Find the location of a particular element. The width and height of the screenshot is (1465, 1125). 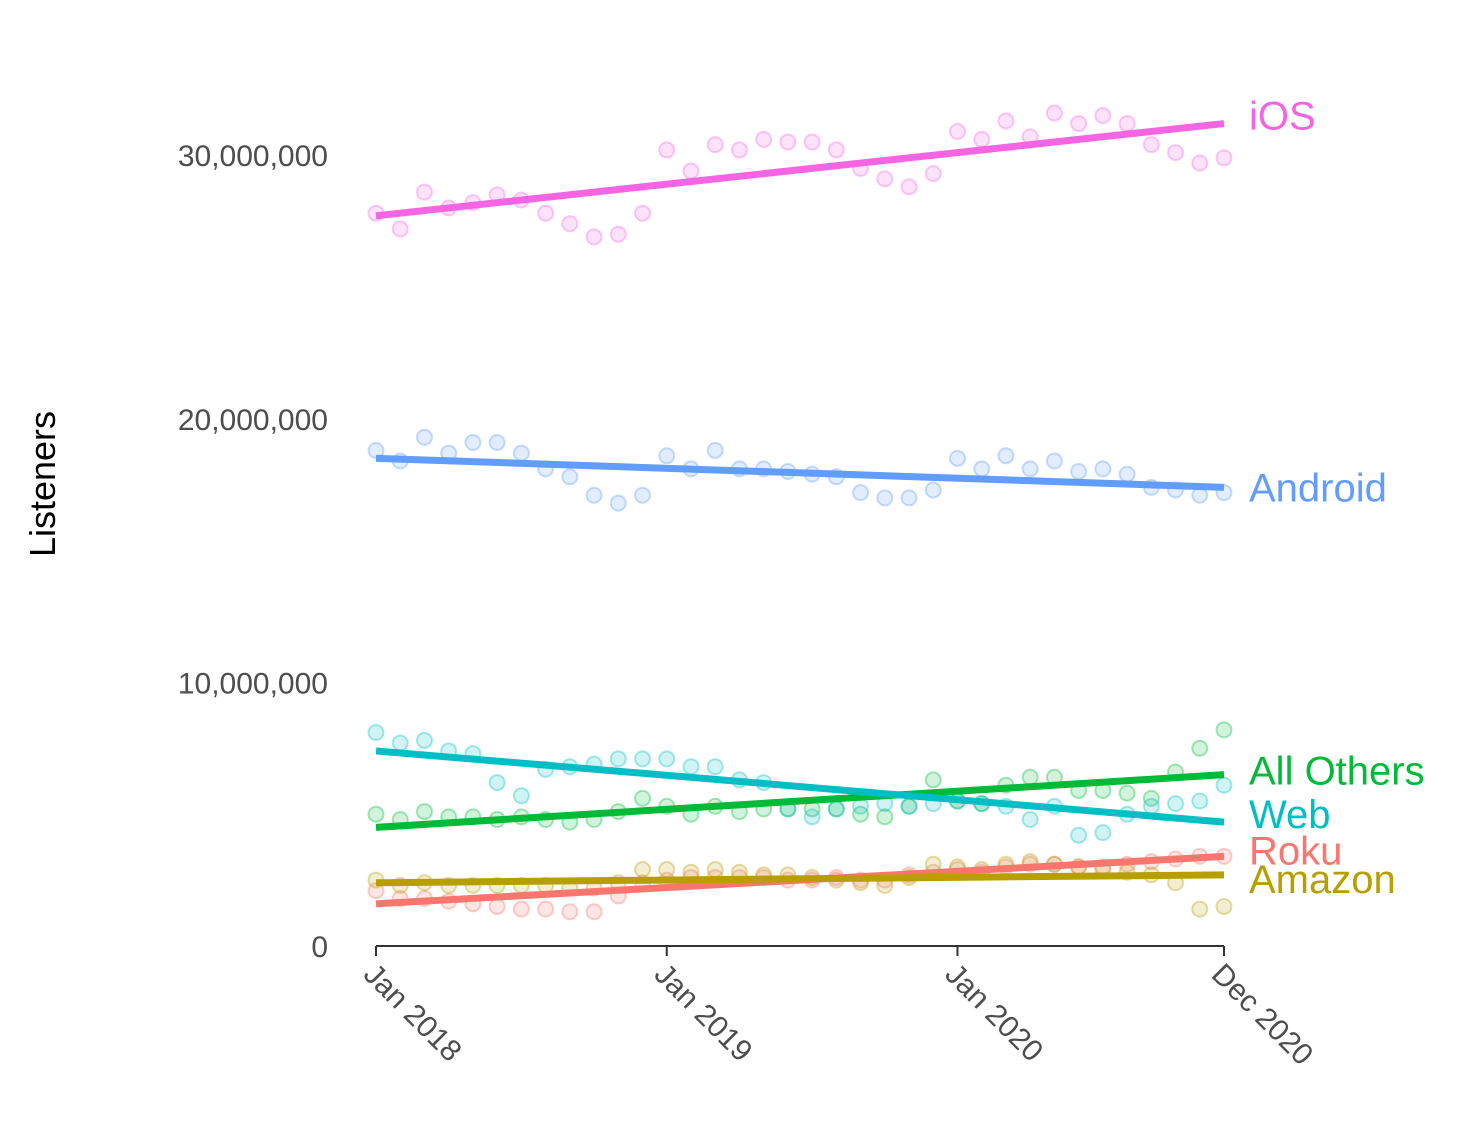

android-label: Android is located at coordinates (1318, 488).